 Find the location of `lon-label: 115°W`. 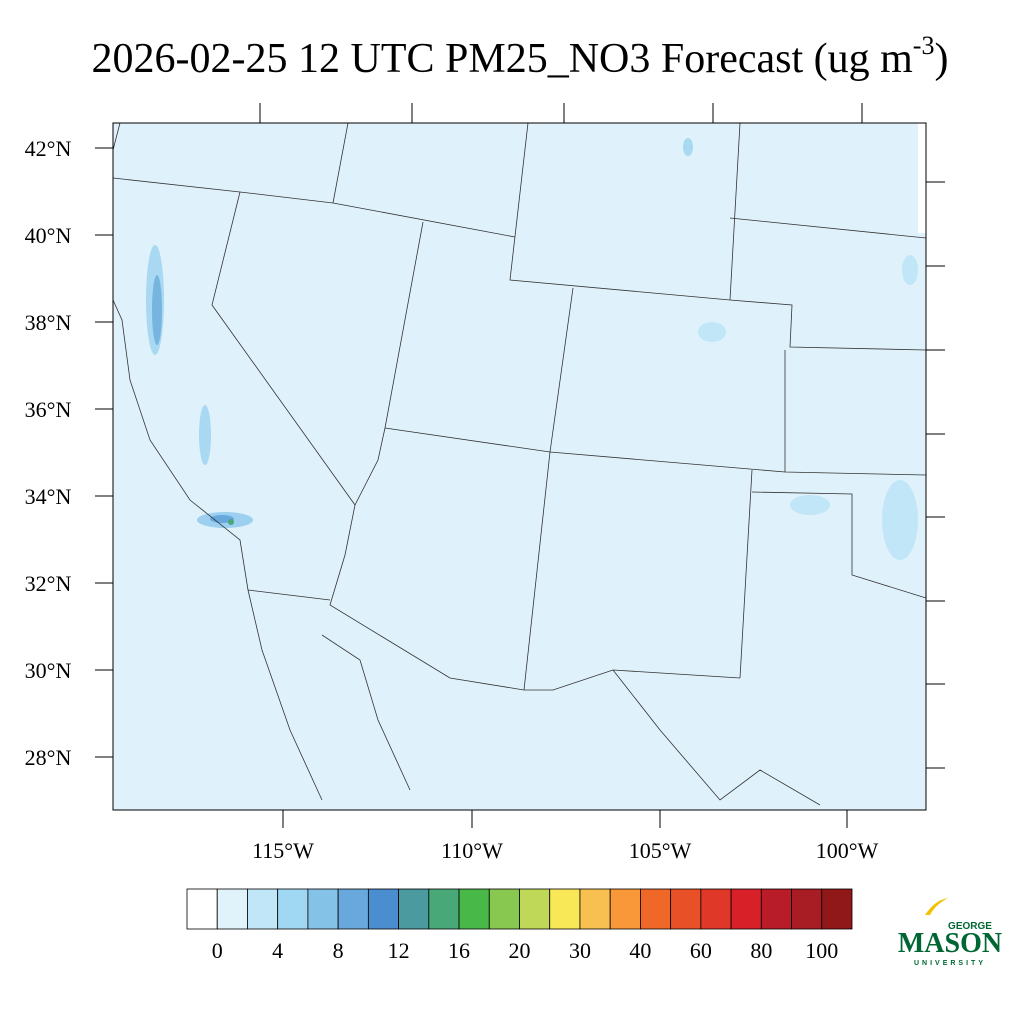

lon-label: 115°W is located at coordinates (283, 850).